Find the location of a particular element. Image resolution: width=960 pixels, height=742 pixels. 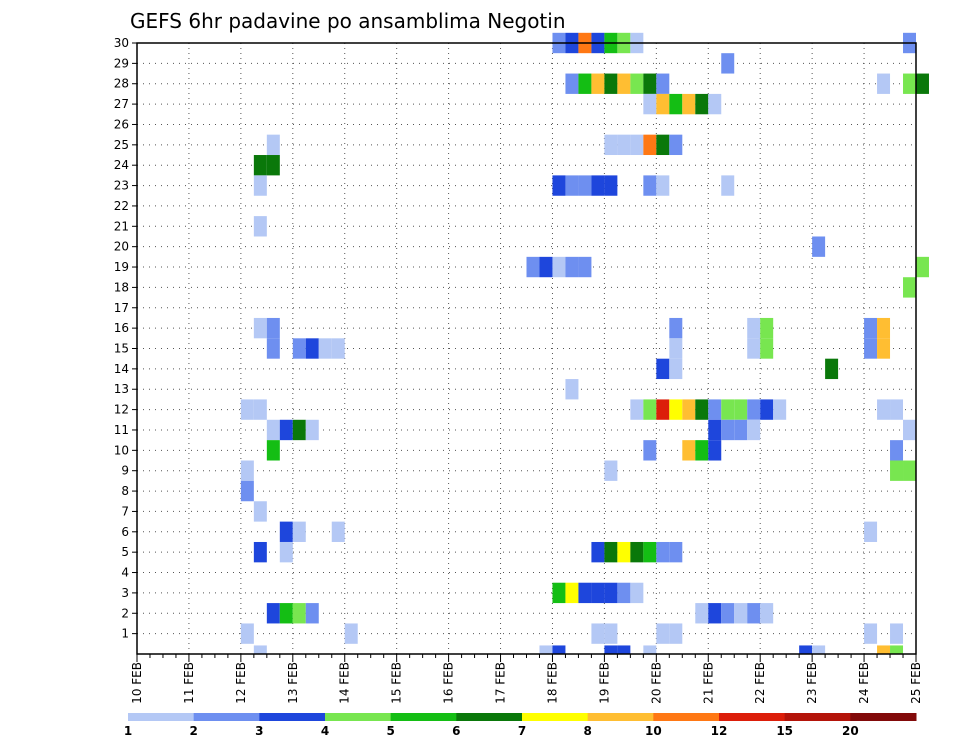

y-tick-label: 22 is located at coordinates (121, 206).